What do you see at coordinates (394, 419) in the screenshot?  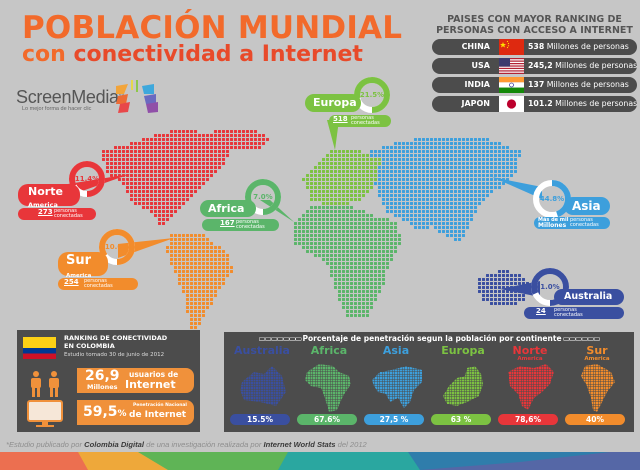 I see `penetration-percent: 27,5 %` at bounding box center [394, 419].